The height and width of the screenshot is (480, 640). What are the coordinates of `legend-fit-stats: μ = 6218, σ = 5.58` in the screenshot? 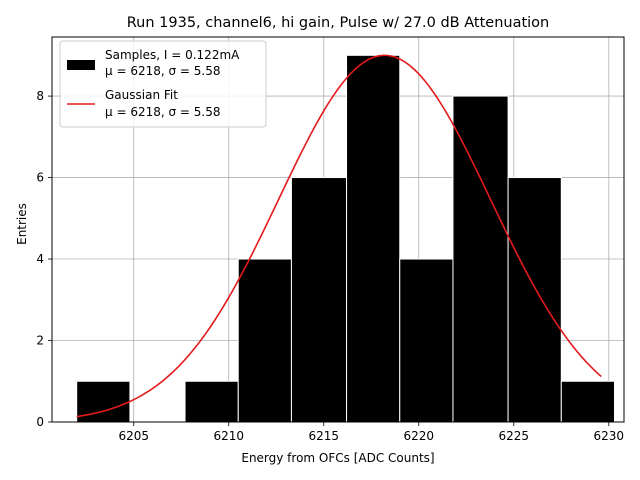 It's located at (163, 112).